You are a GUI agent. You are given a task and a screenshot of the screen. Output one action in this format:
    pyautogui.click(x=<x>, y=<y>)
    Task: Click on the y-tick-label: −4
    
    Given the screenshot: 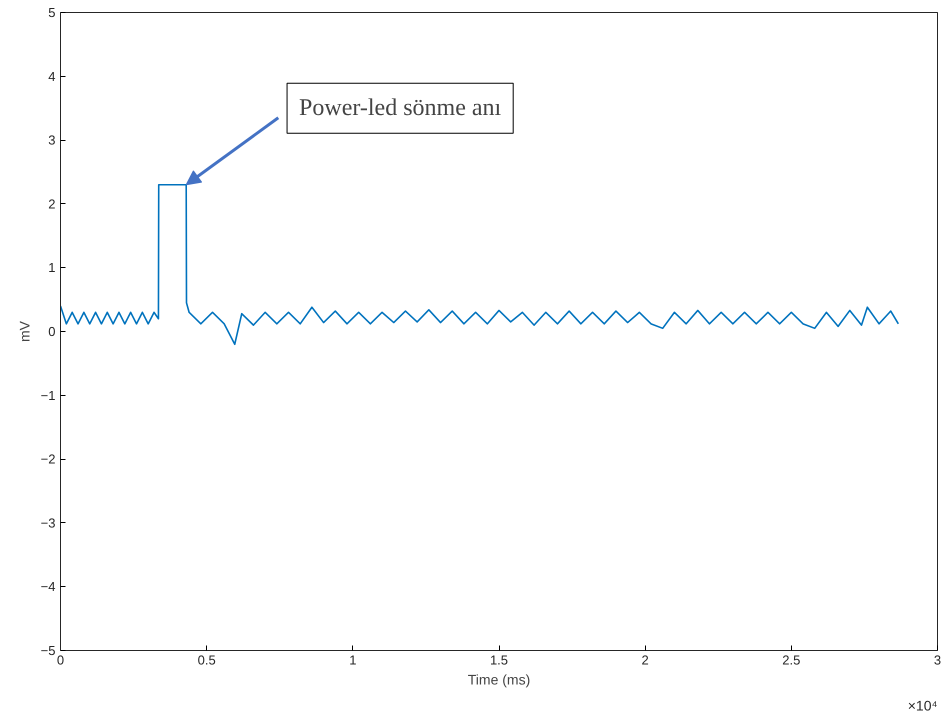 What is the action you would take?
    pyautogui.click(x=48, y=586)
    